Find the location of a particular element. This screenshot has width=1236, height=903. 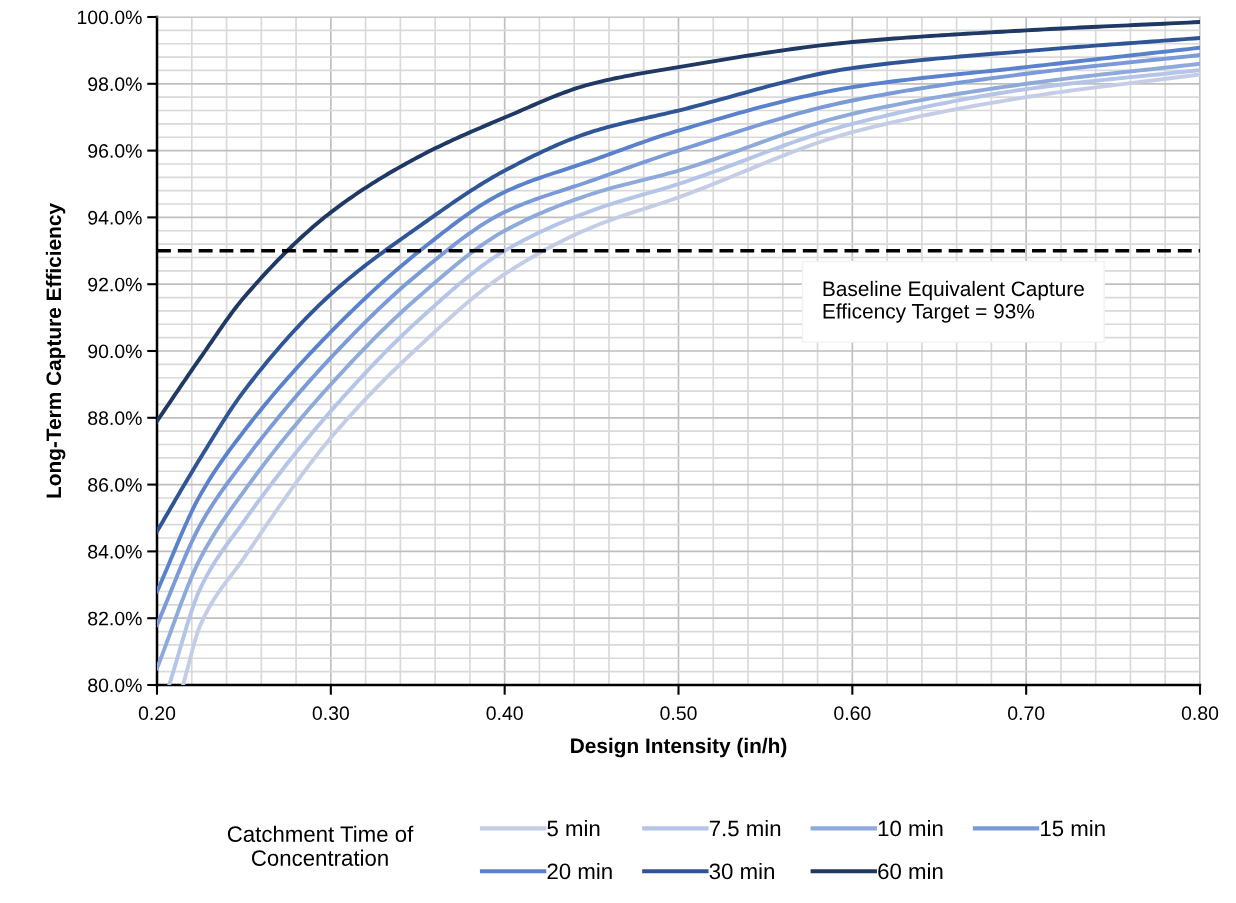

ref-line-label: Baseline Equivalent Capture Efficency Target = 93% is located at coordinates (953, 301).